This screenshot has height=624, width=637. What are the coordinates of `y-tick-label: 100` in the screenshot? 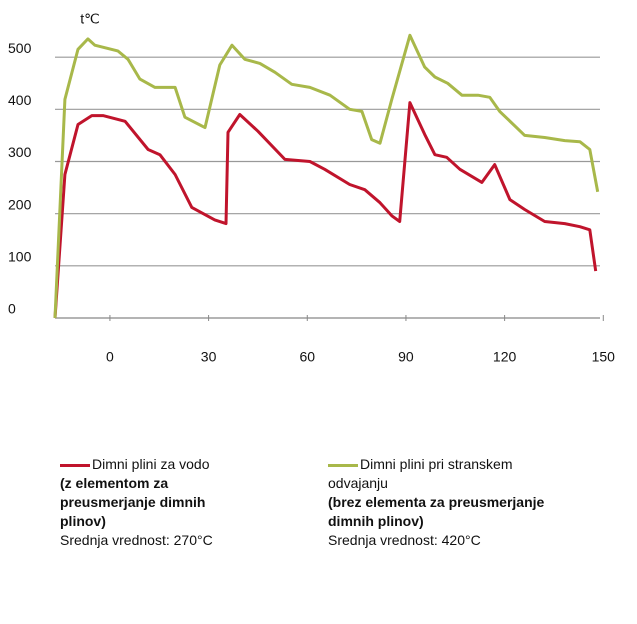 It's located at (20, 257).